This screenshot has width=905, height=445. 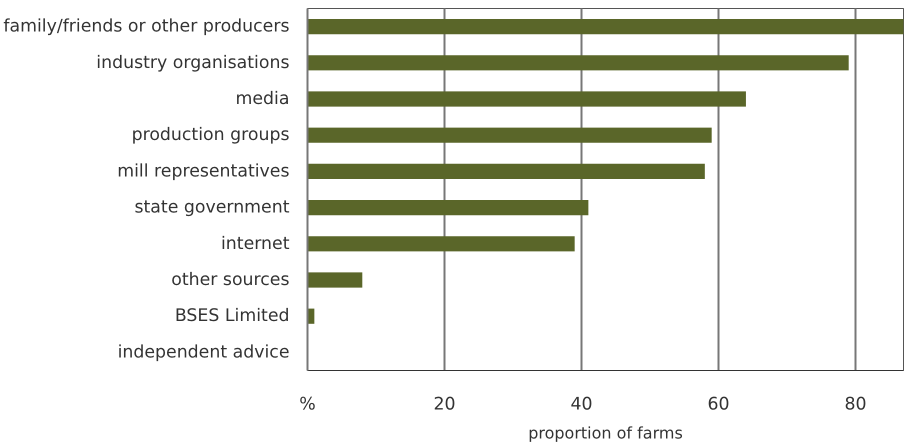 What do you see at coordinates (211, 135) in the screenshot?
I see `y-tick-label: production groups` at bounding box center [211, 135].